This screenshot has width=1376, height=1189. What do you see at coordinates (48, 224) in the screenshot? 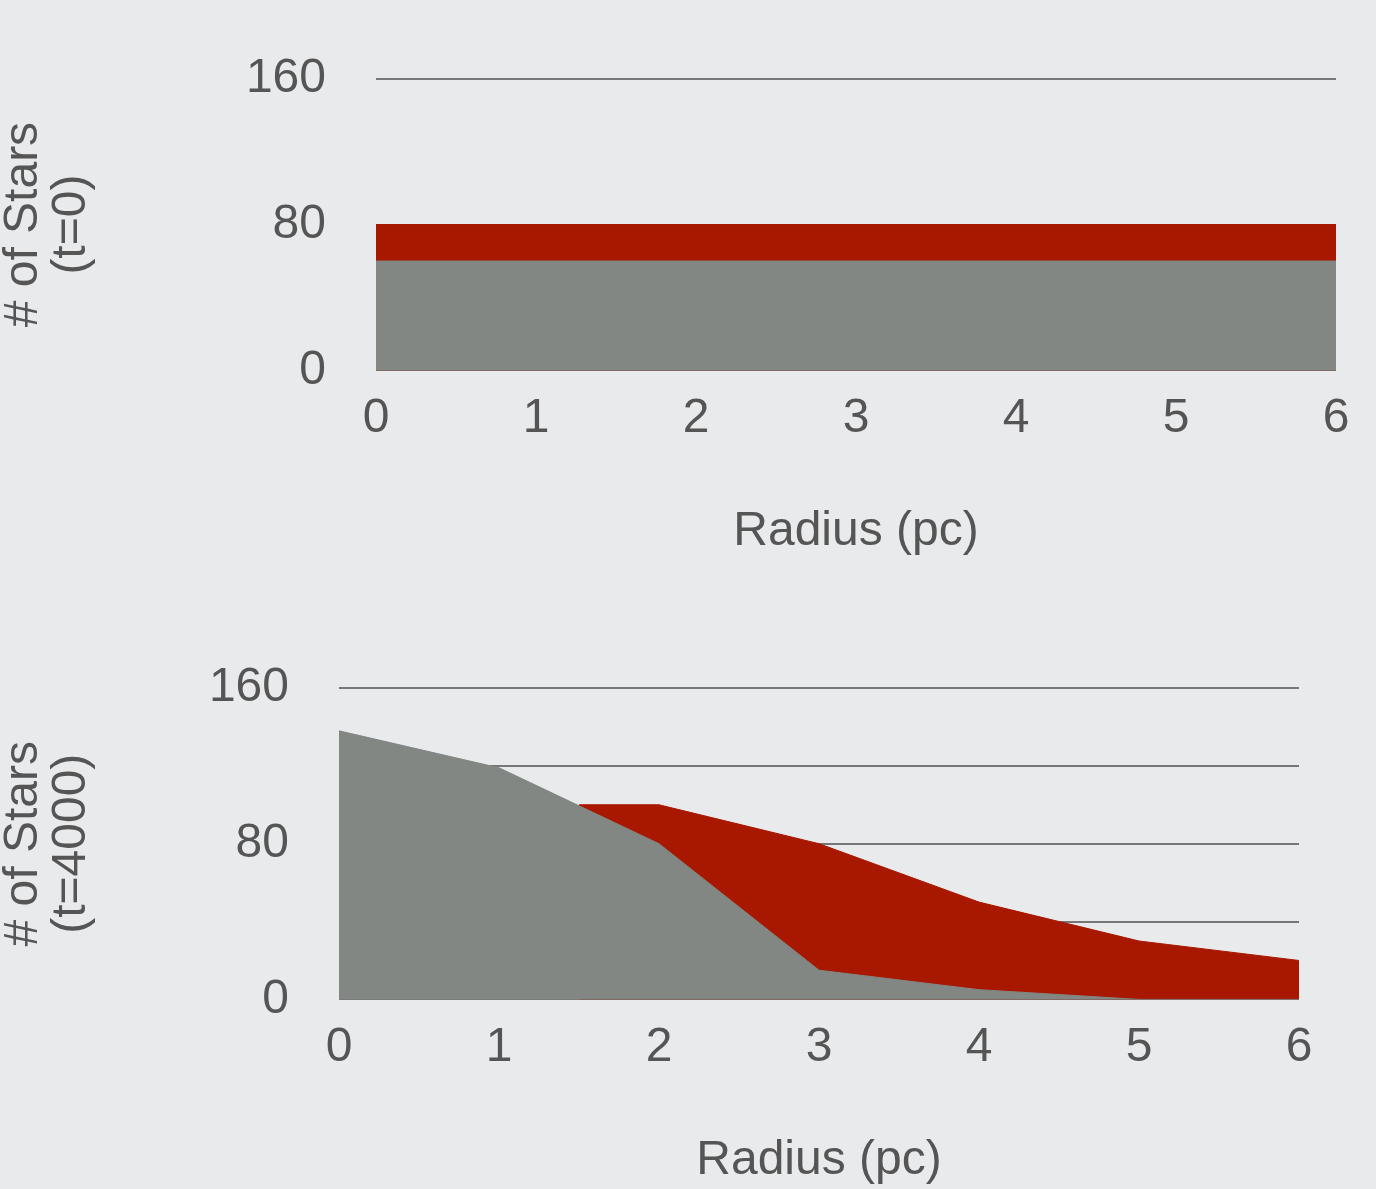
I see `y-axis-title: # of Stars (t=0)` at bounding box center [48, 224].